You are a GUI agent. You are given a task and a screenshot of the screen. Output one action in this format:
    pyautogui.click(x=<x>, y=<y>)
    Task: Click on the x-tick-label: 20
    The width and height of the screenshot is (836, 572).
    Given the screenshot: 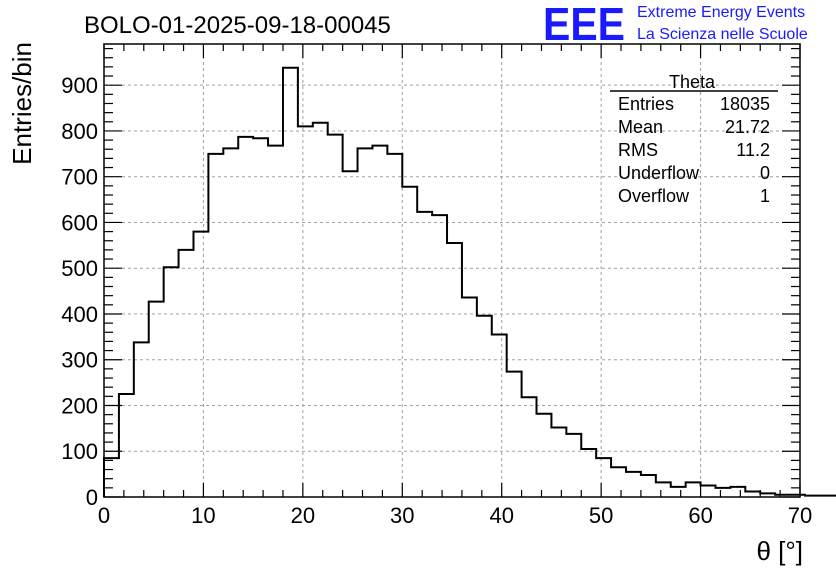 What is the action you would take?
    pyautogui.click(x=303, y=515)
    